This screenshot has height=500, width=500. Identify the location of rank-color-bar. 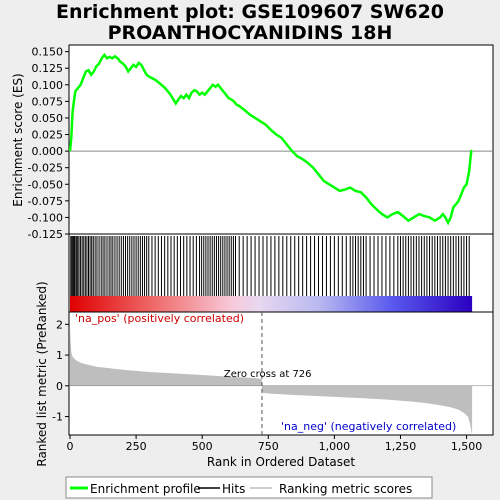
(271, 304).